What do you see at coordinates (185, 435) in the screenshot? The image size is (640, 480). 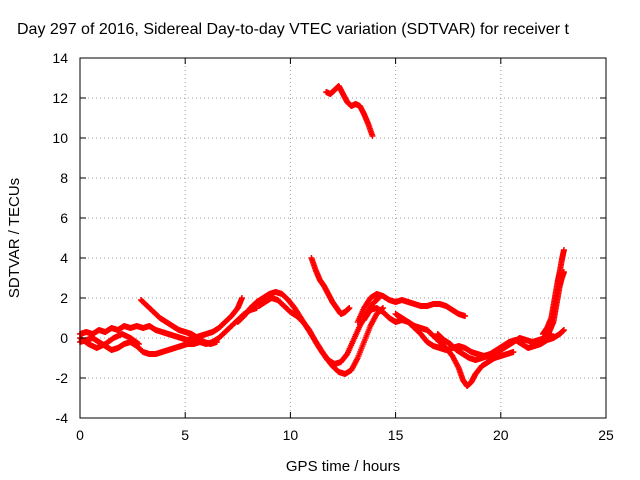 I see `x-tick-label: 5` at bounding box center [185, 435].